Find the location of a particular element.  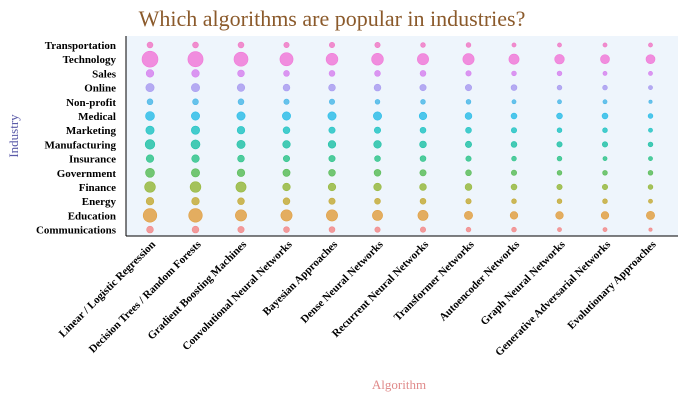

y-tick-insurance: Insurance is located at coordinates (92, 160).